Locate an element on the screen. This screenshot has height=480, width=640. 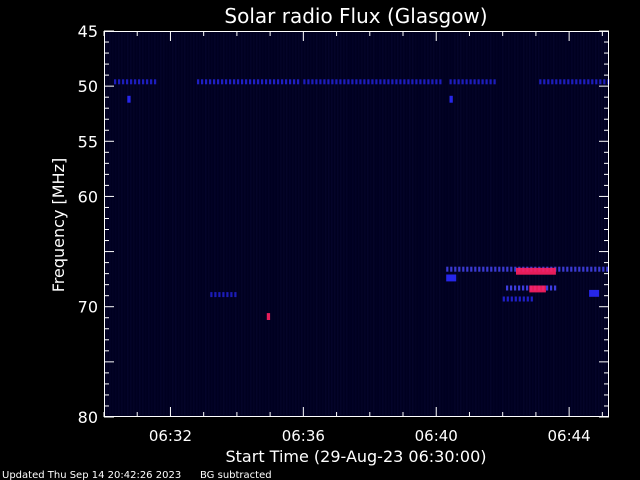
x-tick-label: 06:32 is located at coordinates (170, 436).